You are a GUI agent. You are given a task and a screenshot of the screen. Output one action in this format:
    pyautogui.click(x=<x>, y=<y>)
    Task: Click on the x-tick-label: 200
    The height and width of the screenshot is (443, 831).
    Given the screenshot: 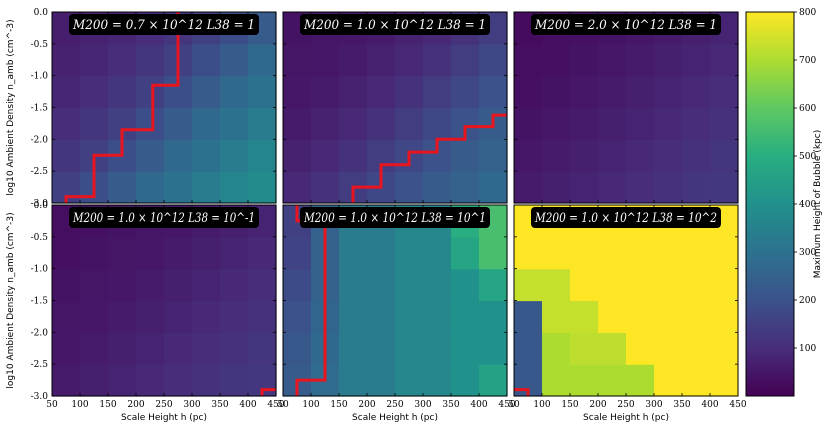 What is the action you would take?
    pyautogui.click(x=366, y=405)
    